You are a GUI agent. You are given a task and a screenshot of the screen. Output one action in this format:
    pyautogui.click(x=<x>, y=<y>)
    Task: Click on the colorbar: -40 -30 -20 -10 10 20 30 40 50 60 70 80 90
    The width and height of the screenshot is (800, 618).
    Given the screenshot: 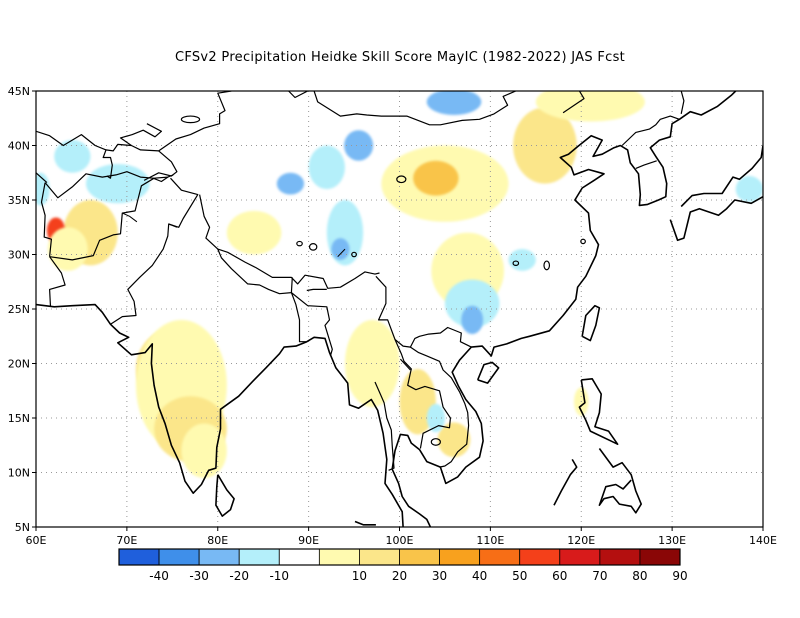 What is the action you would take?
    pyautogui.click(x=403, y=565)
    